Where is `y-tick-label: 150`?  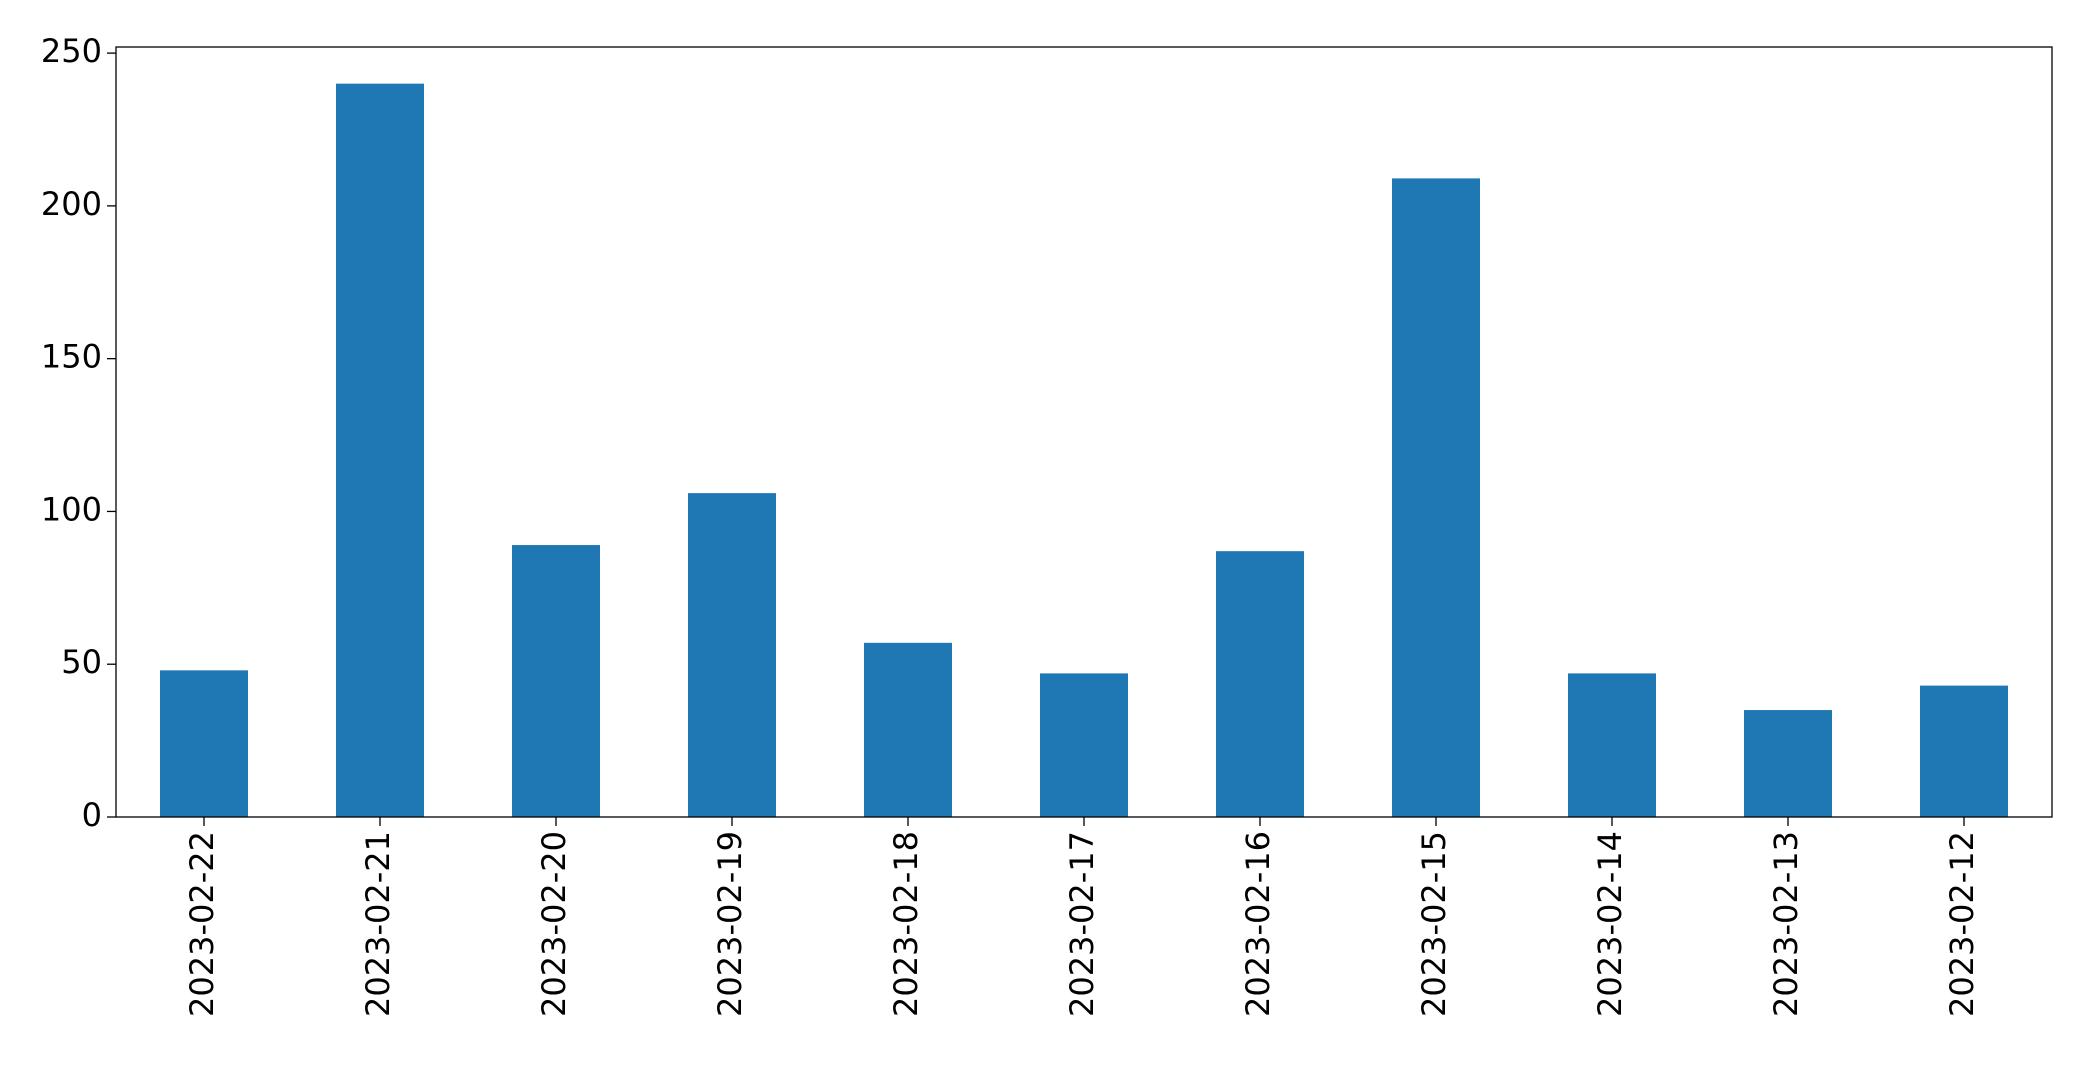
y-tick-label: 150 is located at coordinates (71, 357).